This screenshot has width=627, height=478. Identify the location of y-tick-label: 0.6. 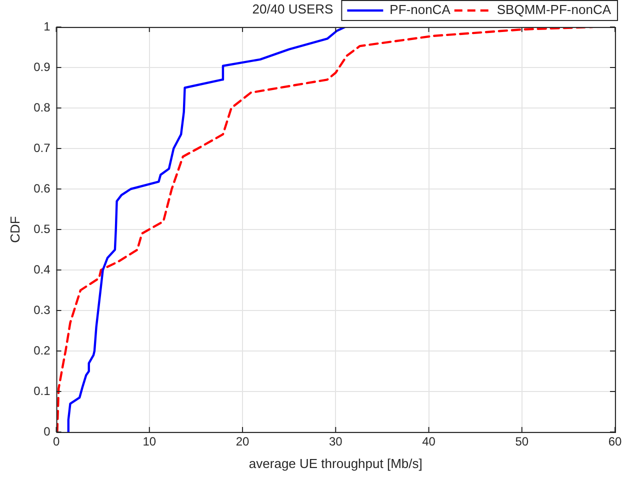
(42, 188).